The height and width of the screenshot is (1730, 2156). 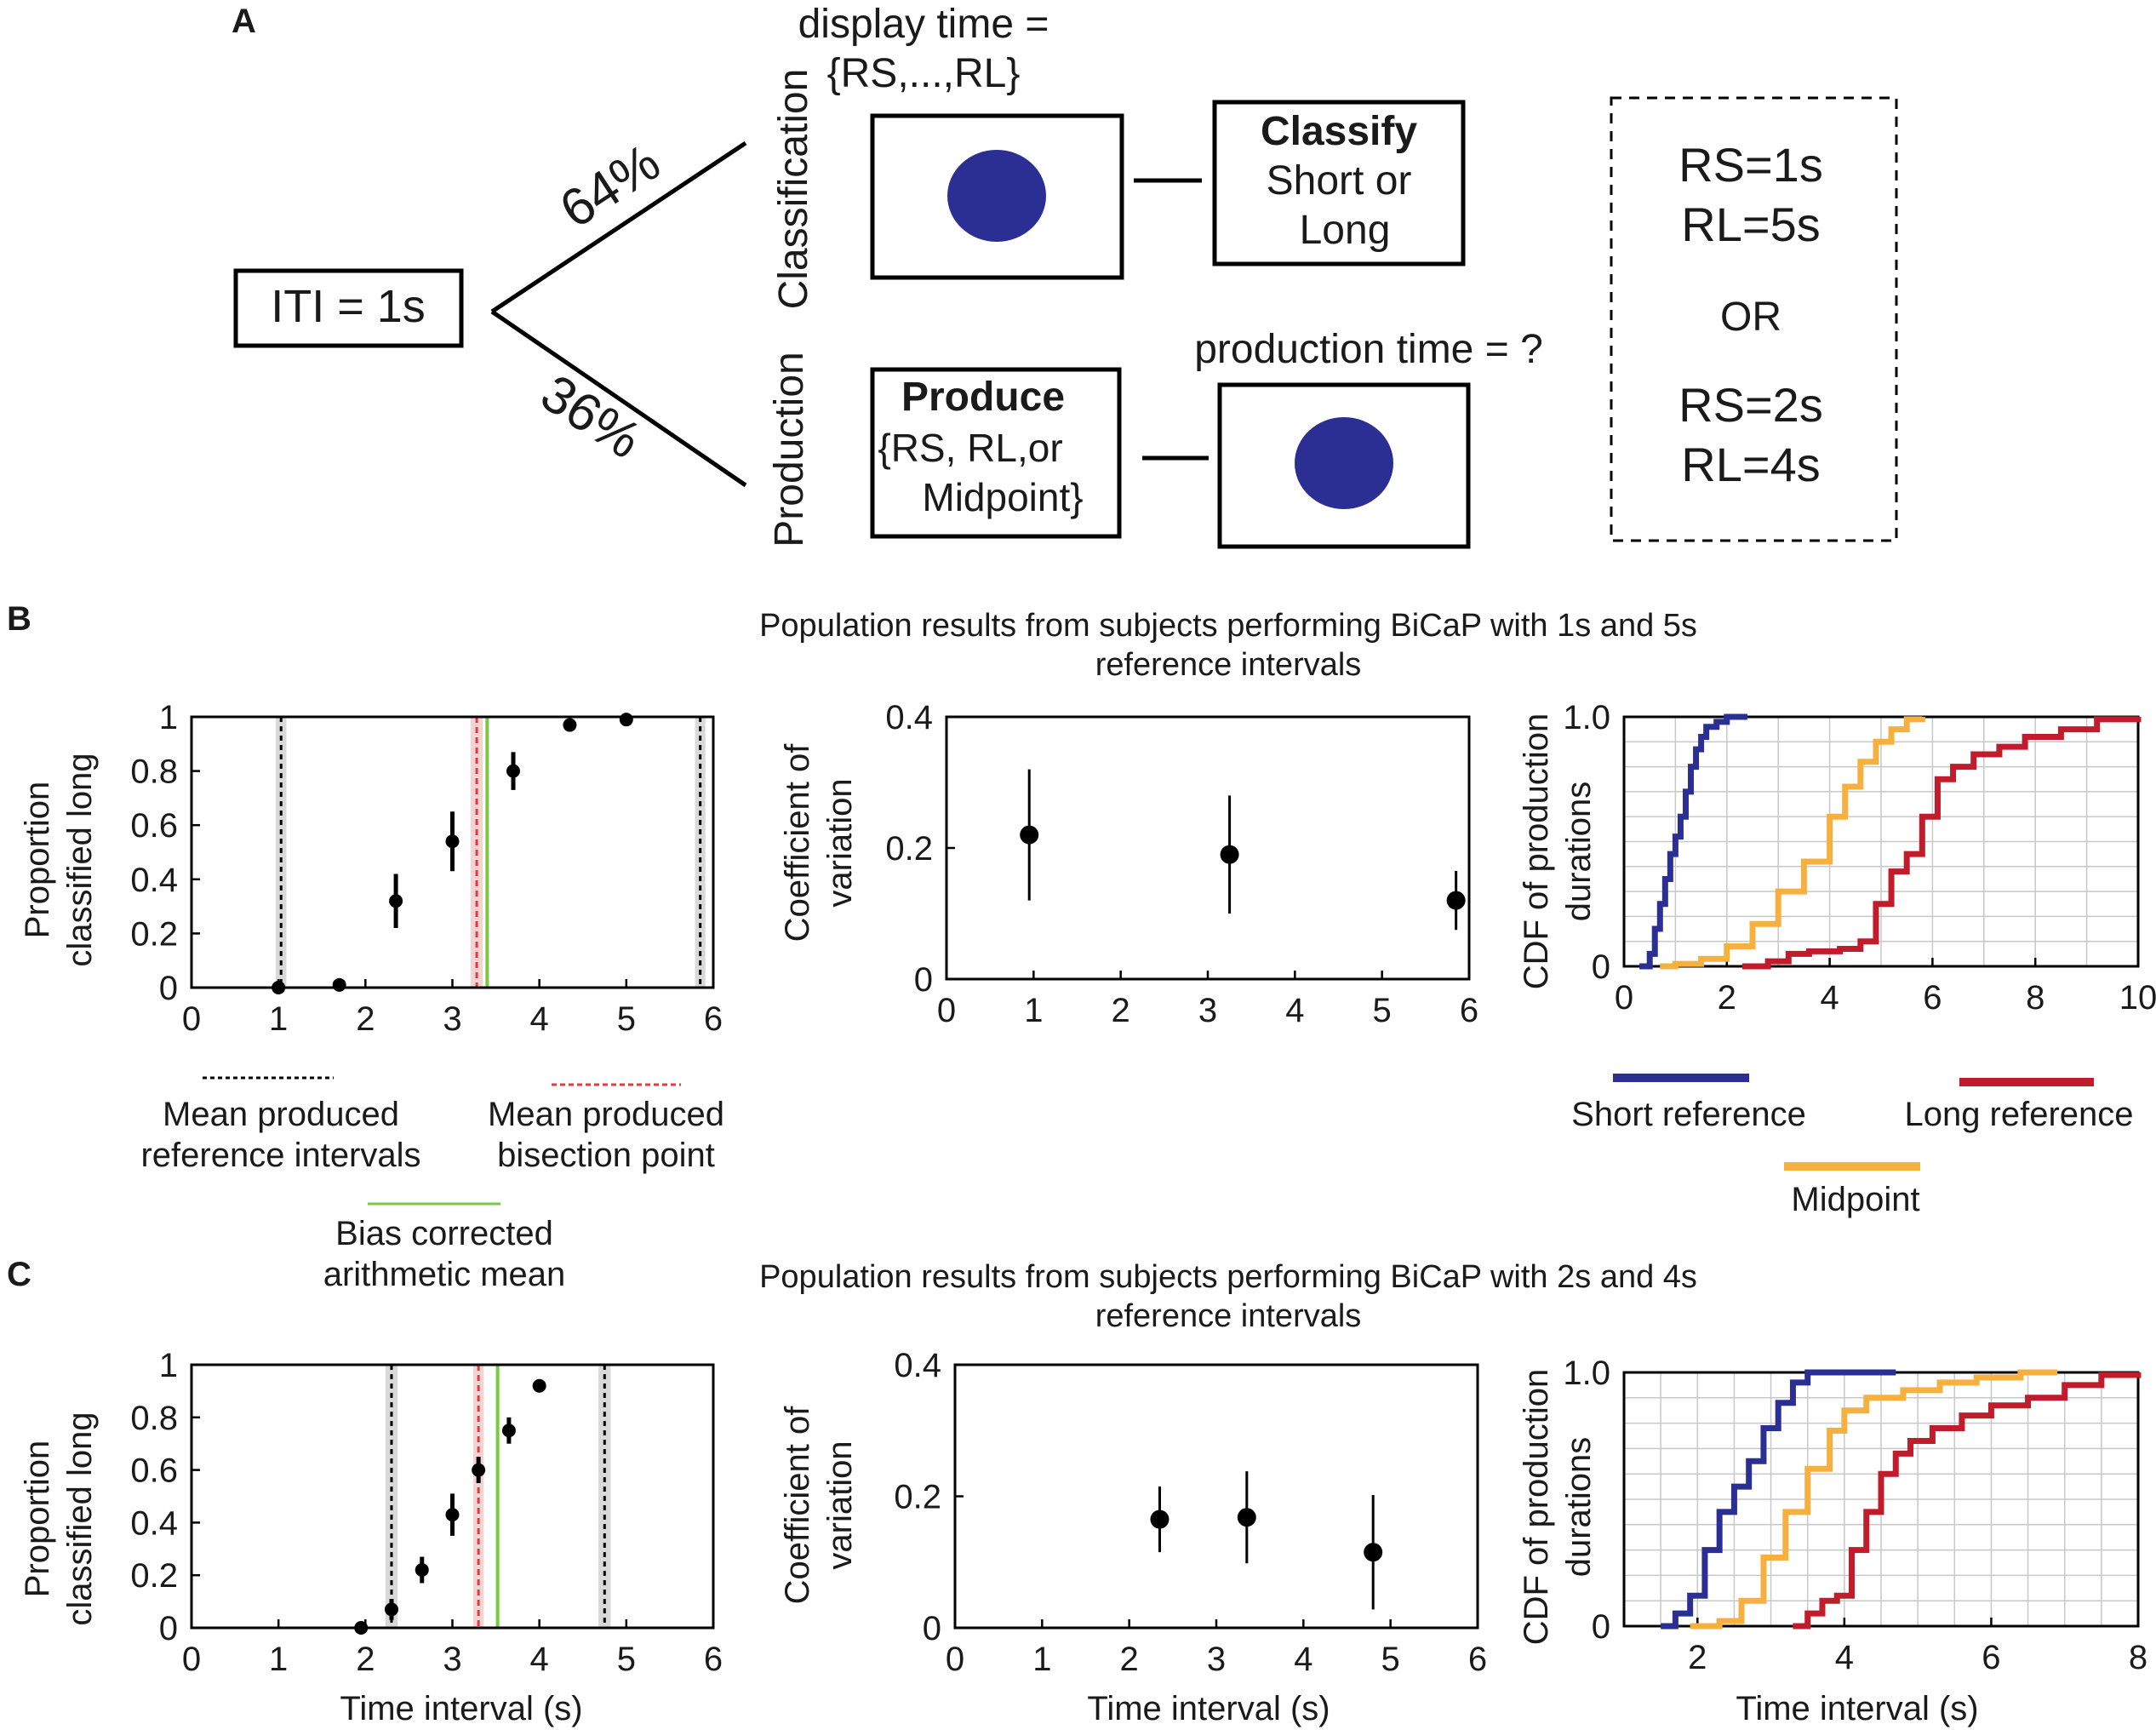 I want to click on c1-ytick-label: 0.8, so click(x=154, y=1419).